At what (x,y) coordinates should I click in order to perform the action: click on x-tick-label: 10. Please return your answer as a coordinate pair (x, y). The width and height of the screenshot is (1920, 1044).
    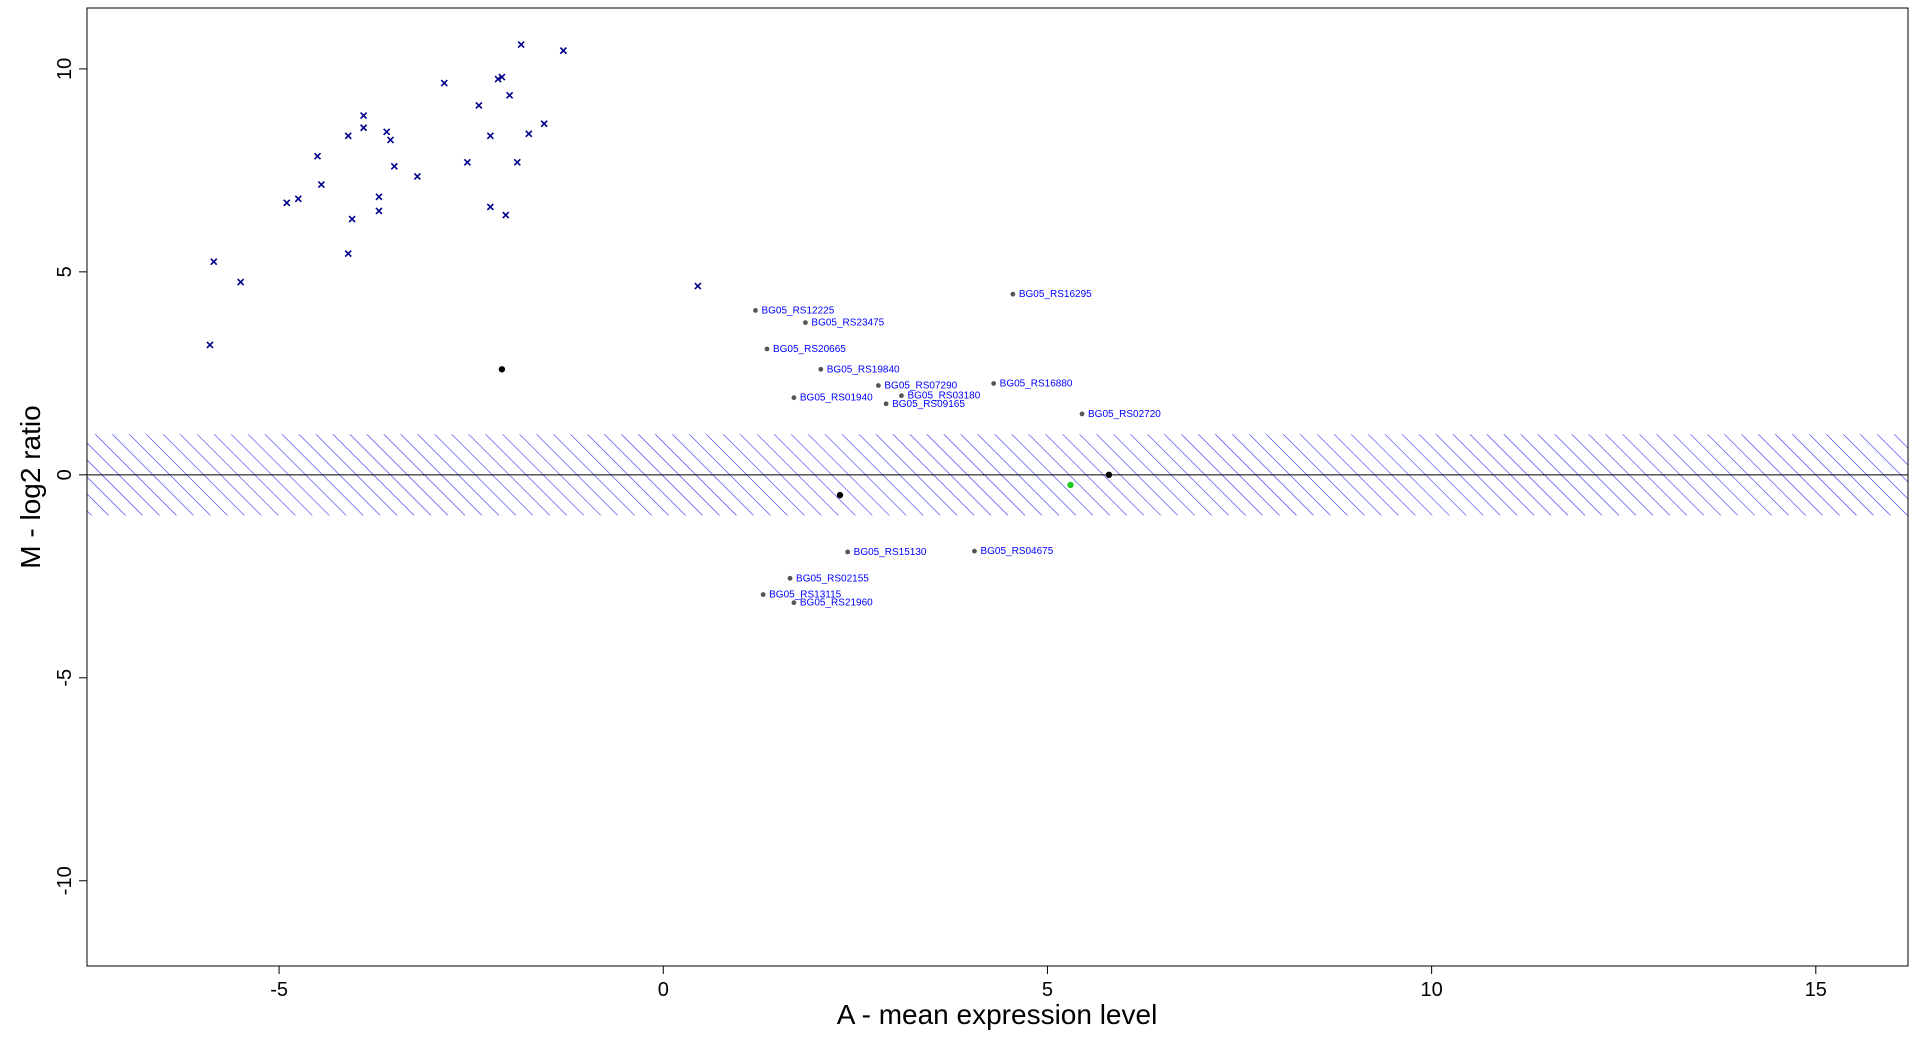
    Looking at the image, I should click on (1431, 990).